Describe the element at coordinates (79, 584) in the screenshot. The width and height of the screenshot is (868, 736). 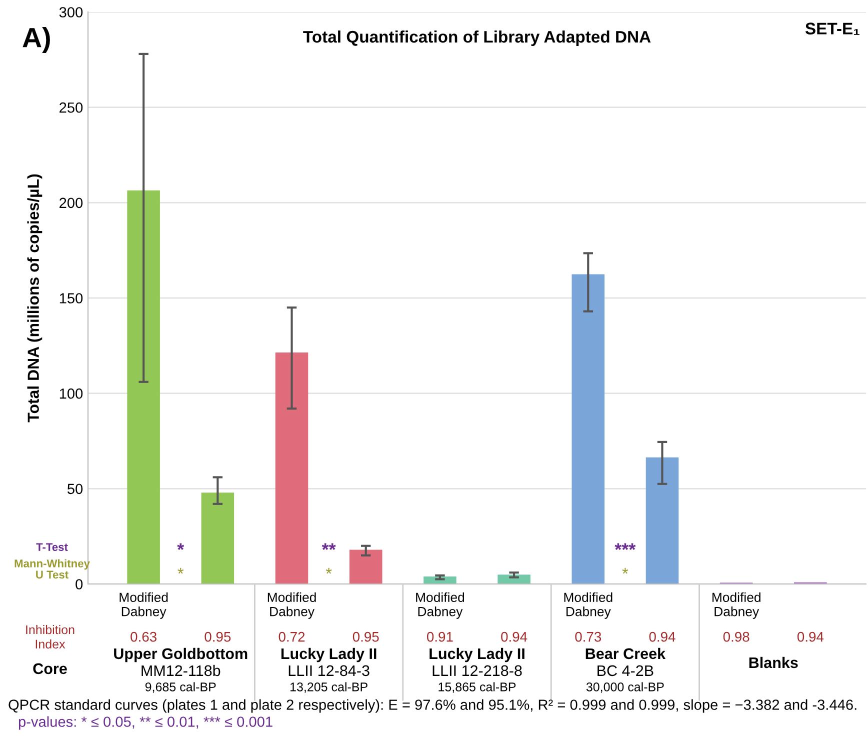
I see `y-tick-label: 0` at that location.